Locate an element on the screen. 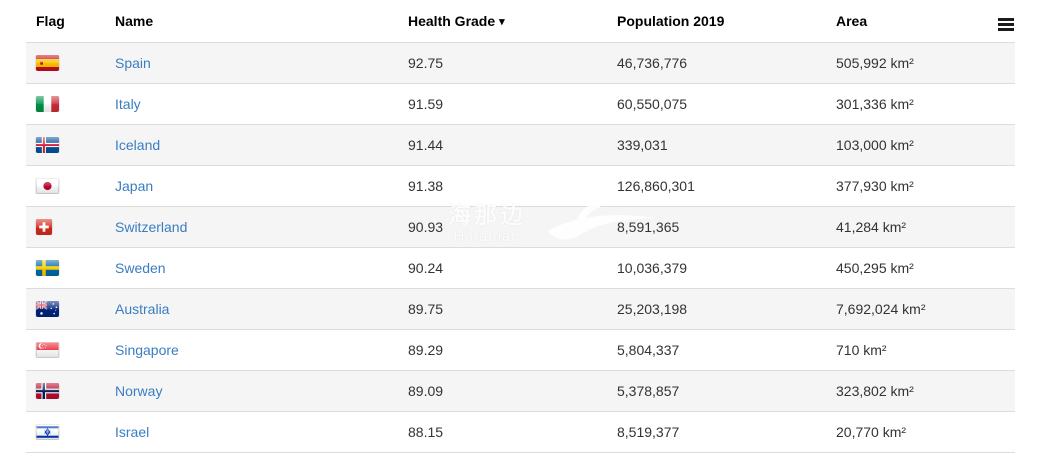 The height and width of the screenshot is (453, 1048). health-grade-value: 91.38 is located at coordinates (426, 186).